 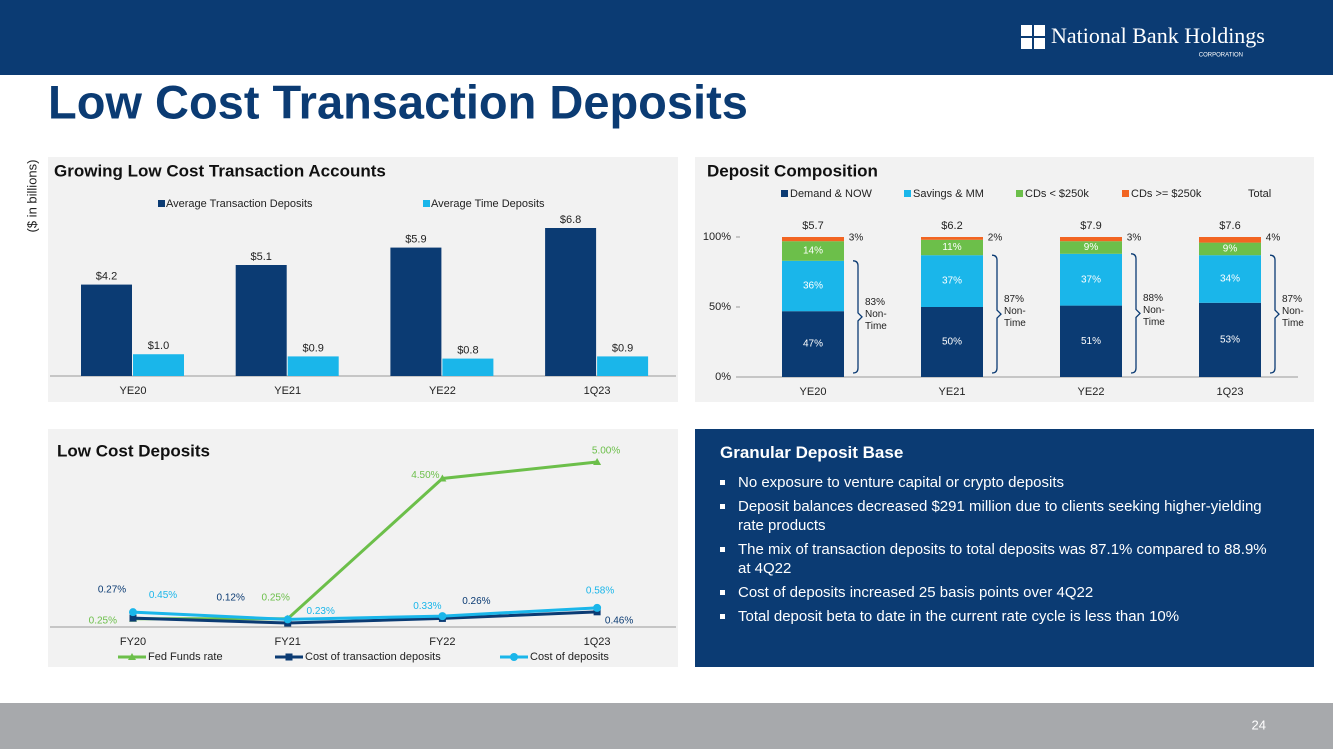 I want to click on data-label: 0.45%, so click(x=163, y=595).